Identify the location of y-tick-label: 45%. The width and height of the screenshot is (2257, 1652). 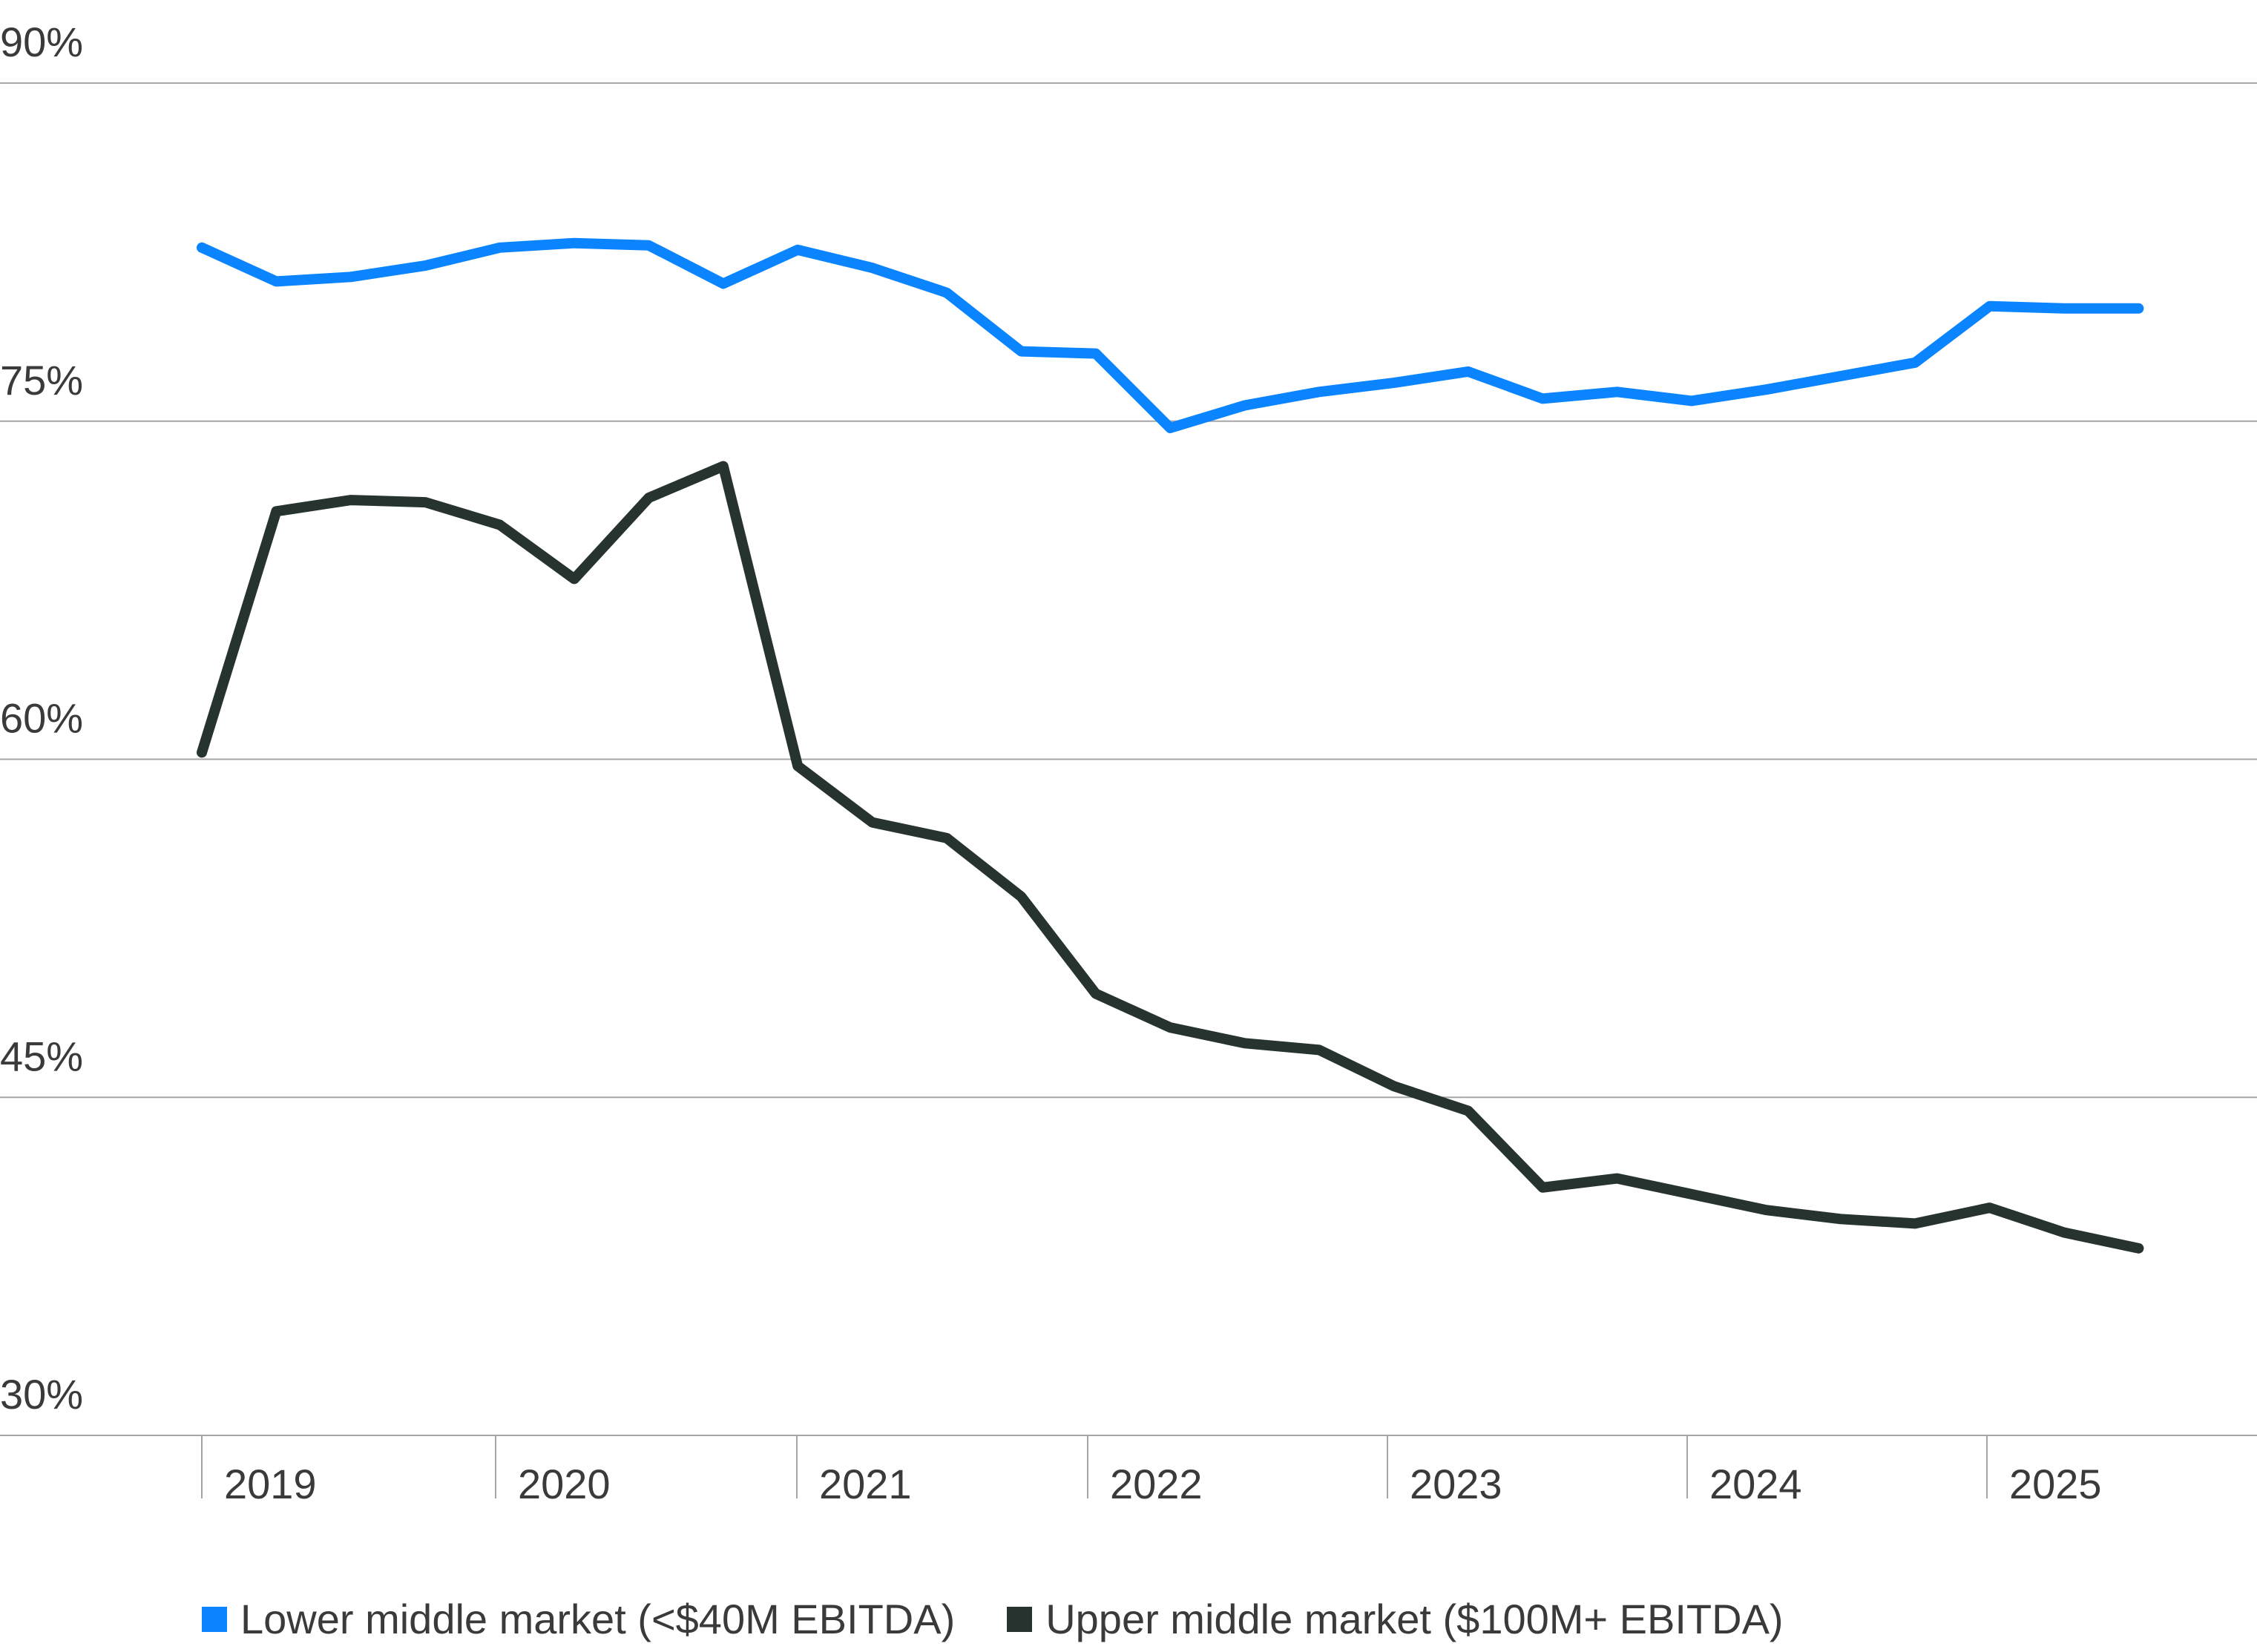
(41, 1056).